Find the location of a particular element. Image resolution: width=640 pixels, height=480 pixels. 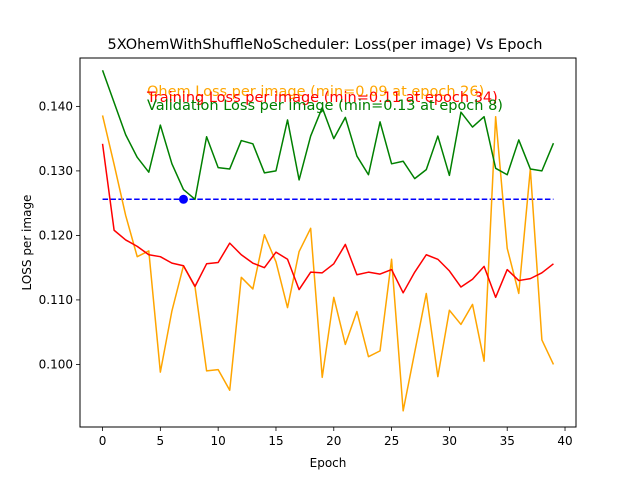

x-tick-label: 20 is located at coordinates (333, 441).